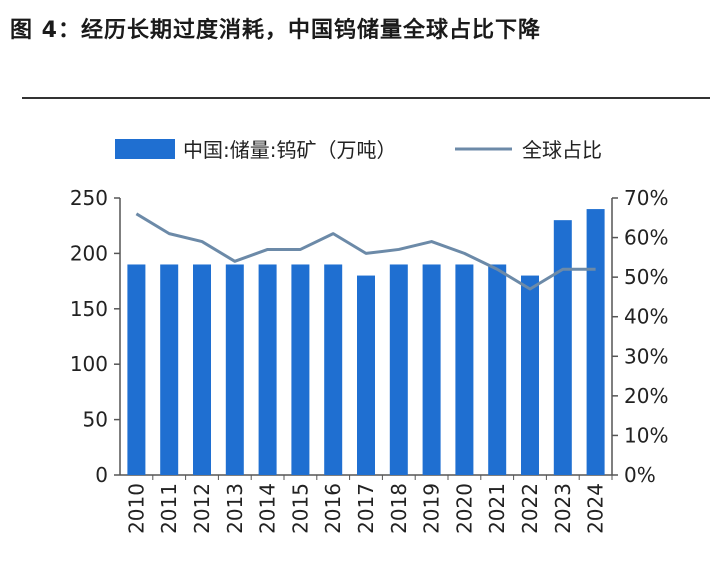  What do you see at coordinates (640, 475) in the screenshot?
I see `right-tick-label: 0%` at bounding box center [640, 475].